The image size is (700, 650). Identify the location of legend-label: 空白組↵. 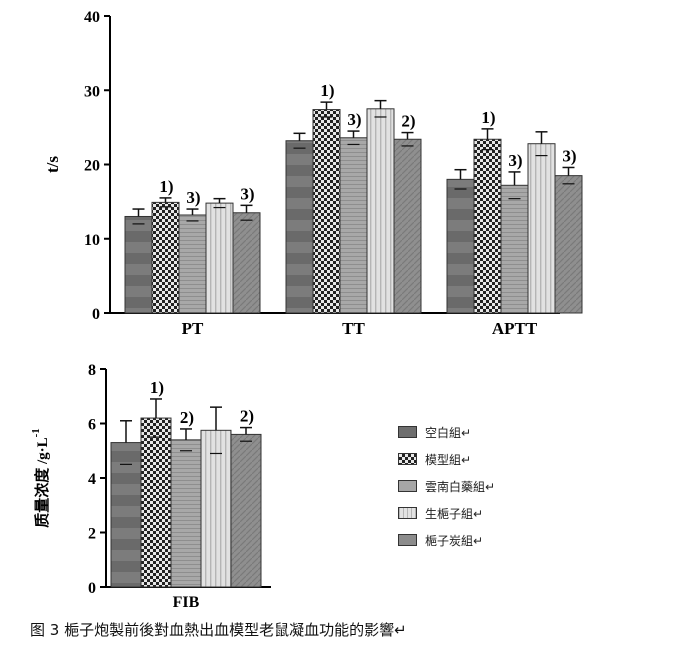
(448, 432).